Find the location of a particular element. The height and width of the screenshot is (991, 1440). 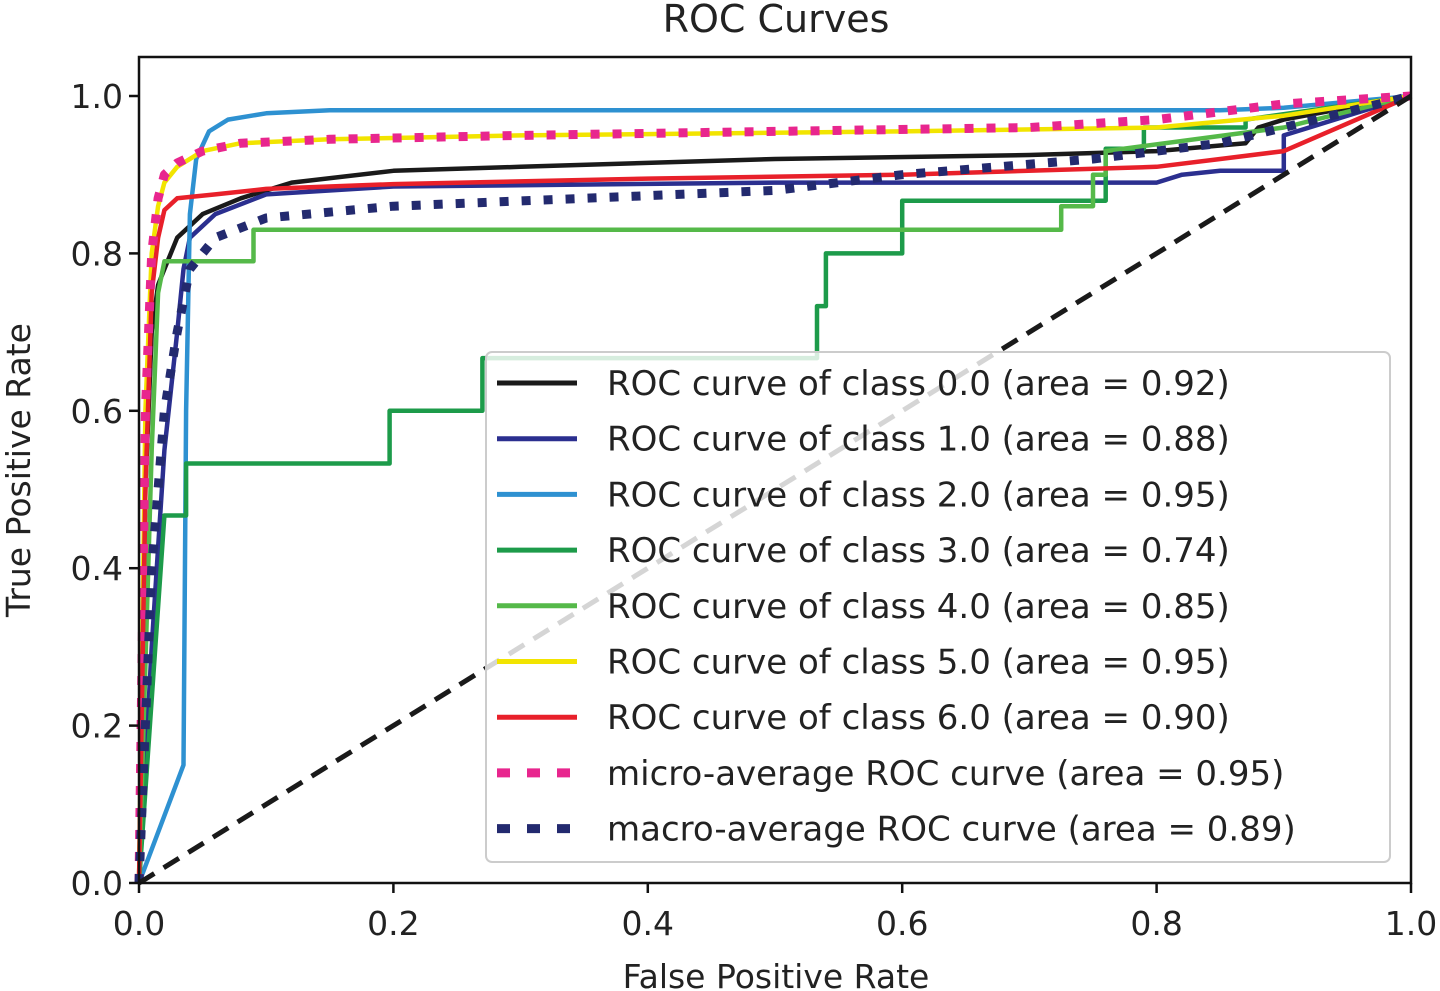

x-tick-label: 0.0 is located at coordinates (139, 923).